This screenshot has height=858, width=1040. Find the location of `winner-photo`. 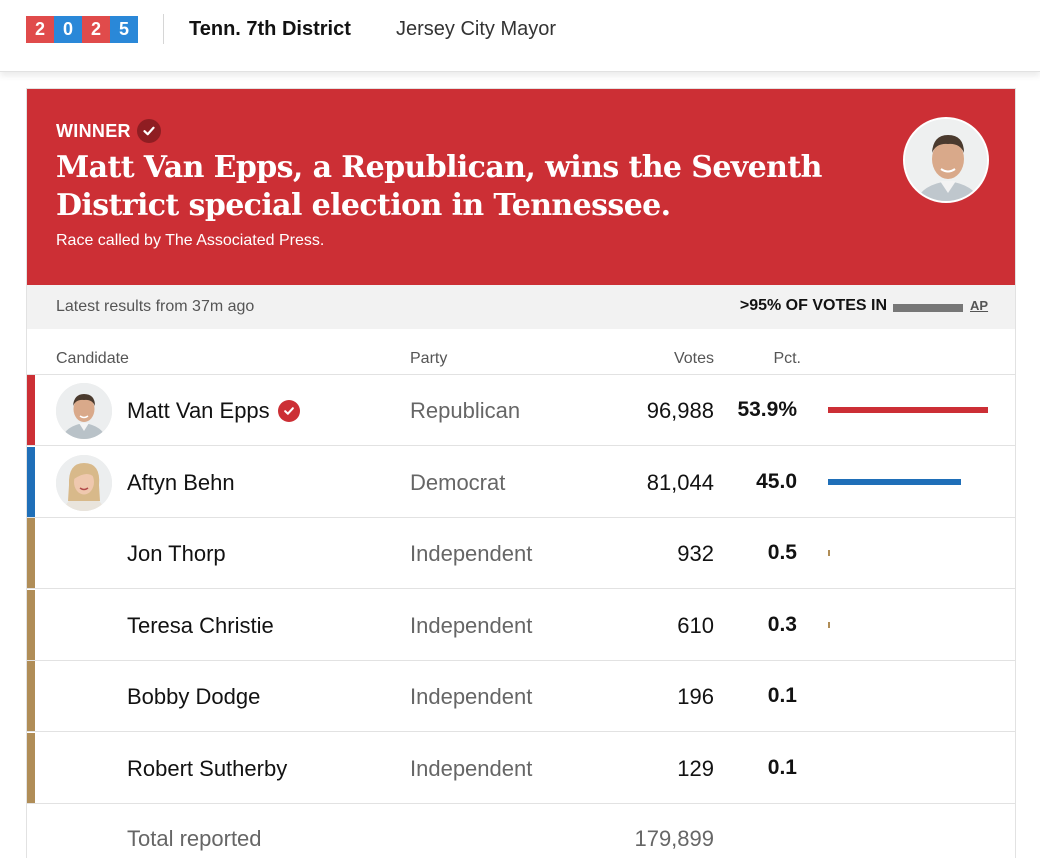

winner-photo is located at coordinates (946, 160).